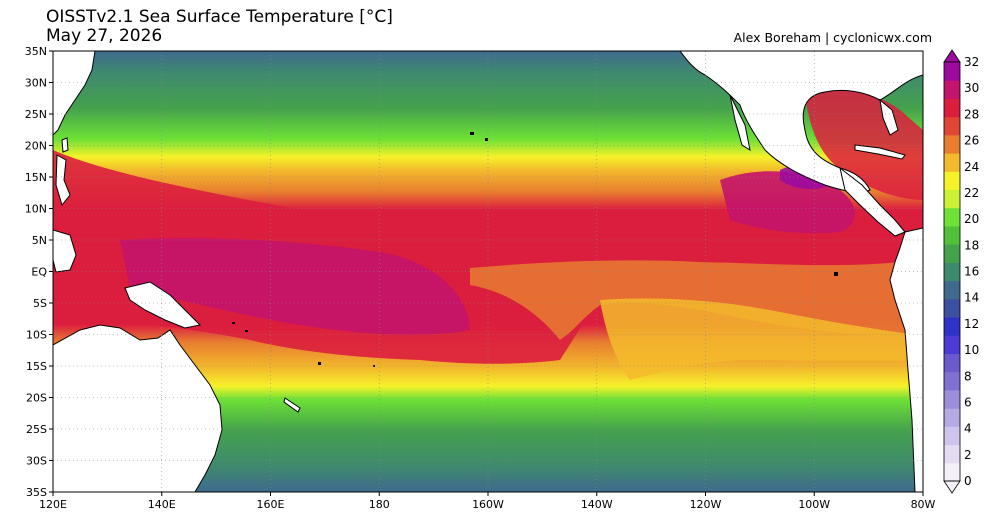  I want to click on map-credit: Alex Boreham | cyclonicwx.com, so click(832, 37).